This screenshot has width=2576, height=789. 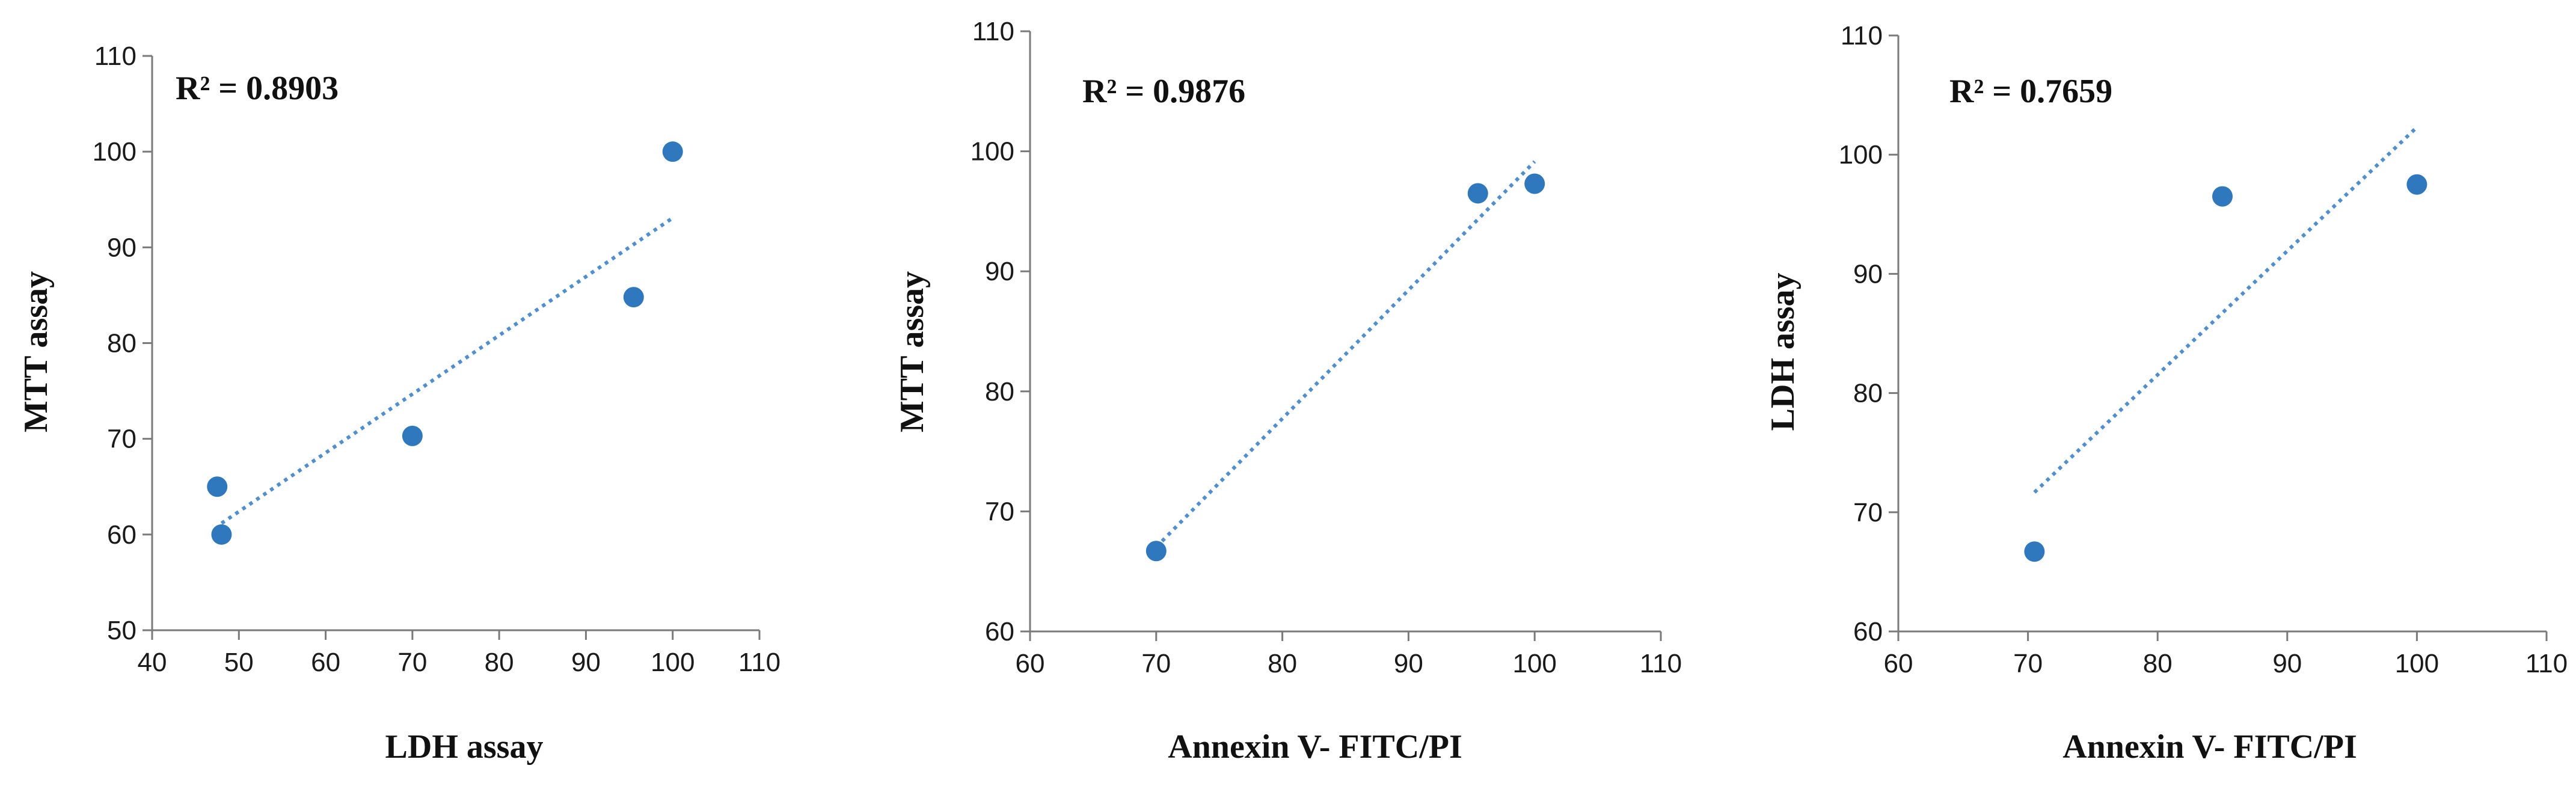 What do you see at coordinates (2030, 91) in the screenshot?
I see `r-squared-annotation: R² = 0.7659` at bounding box center [2030, 91].